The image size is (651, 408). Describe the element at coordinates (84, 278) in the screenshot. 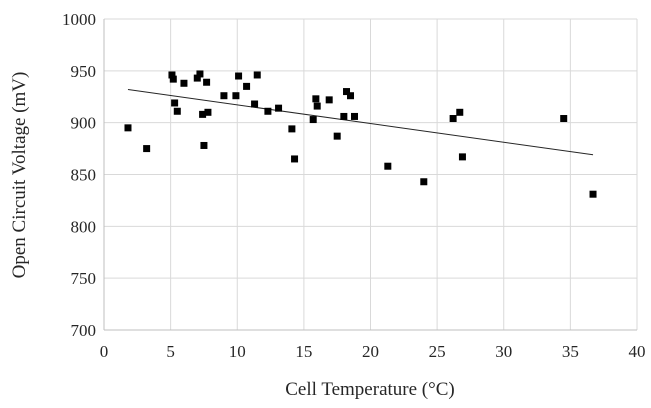

I see `y-tick-label: 750` at that location.